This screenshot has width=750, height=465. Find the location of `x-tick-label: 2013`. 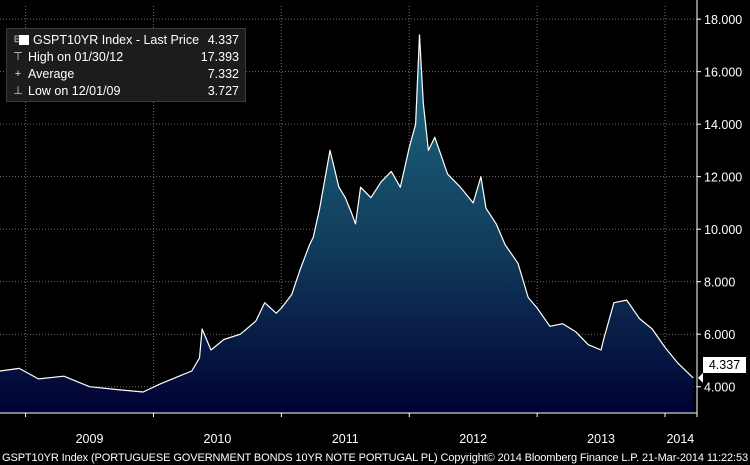

x-tick-label: 2013 is located at coordinates (601, 439).